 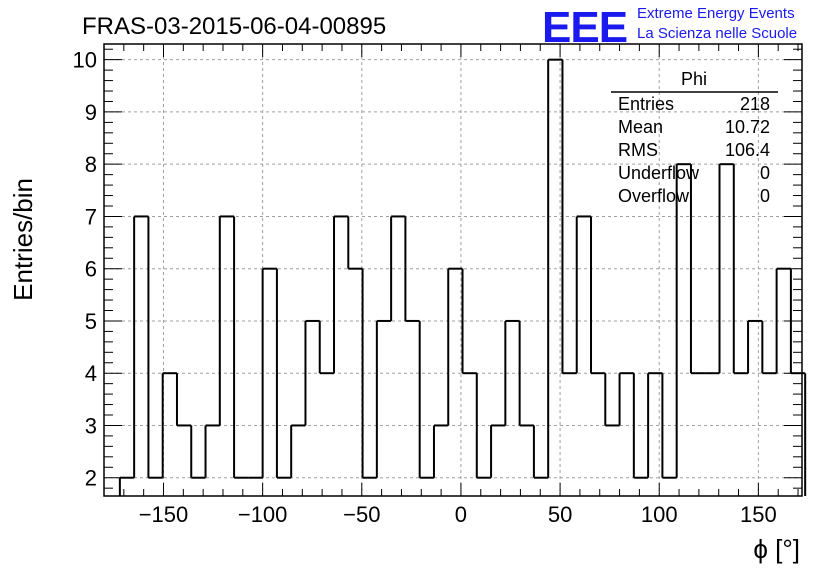 I want to click on y-axis-title: Entries/bin, so click(x=23, y=239).